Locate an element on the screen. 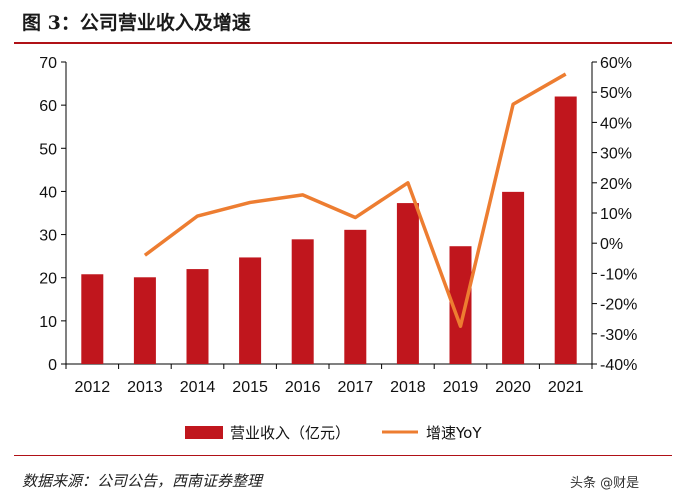  x-tick-label: 2019 is located at coordinates (461, 387).